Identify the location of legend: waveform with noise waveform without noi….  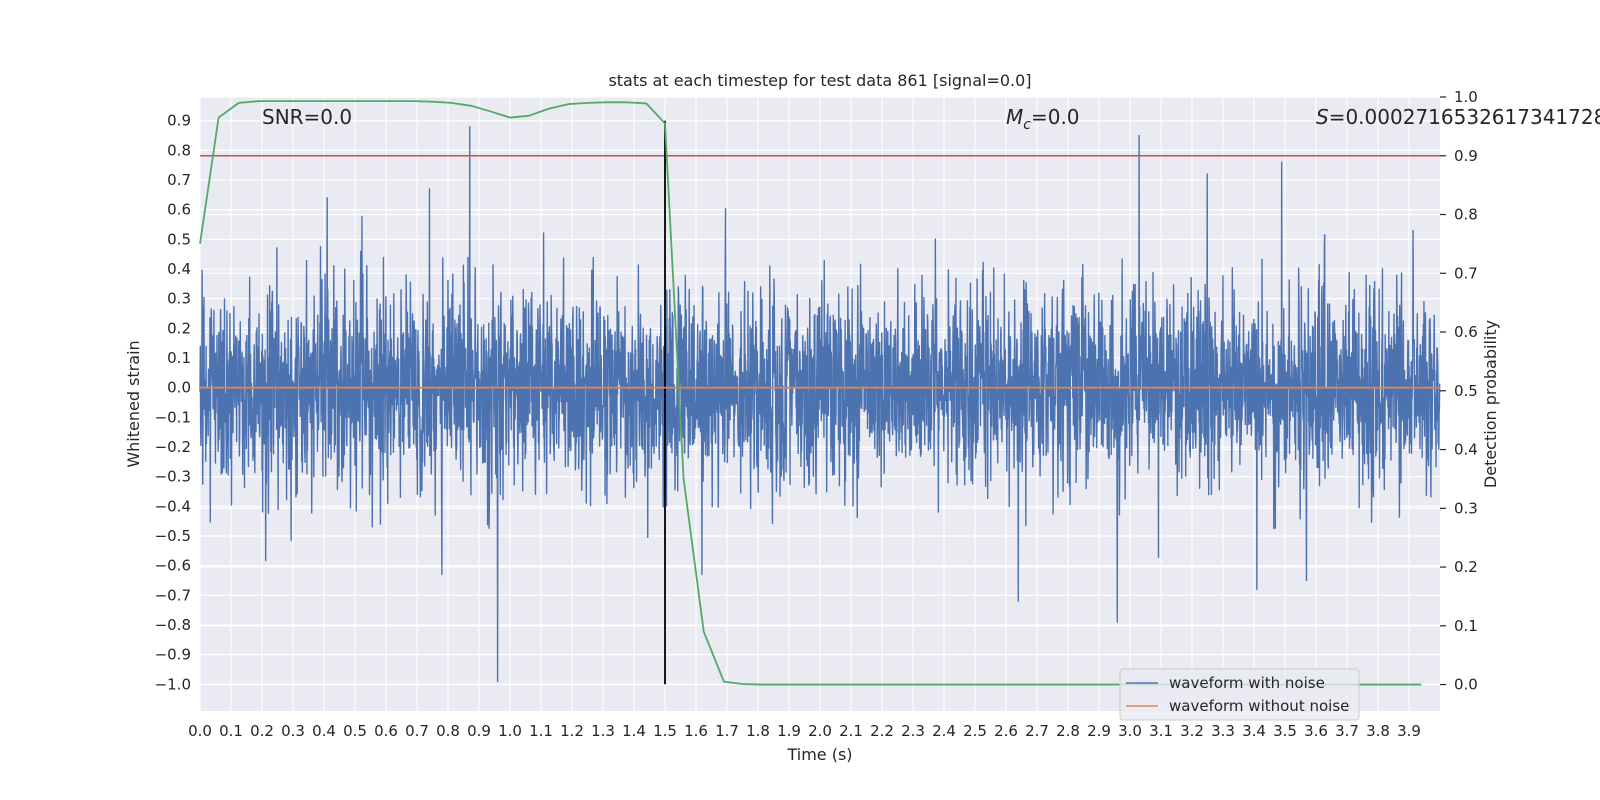
(1239, 694).